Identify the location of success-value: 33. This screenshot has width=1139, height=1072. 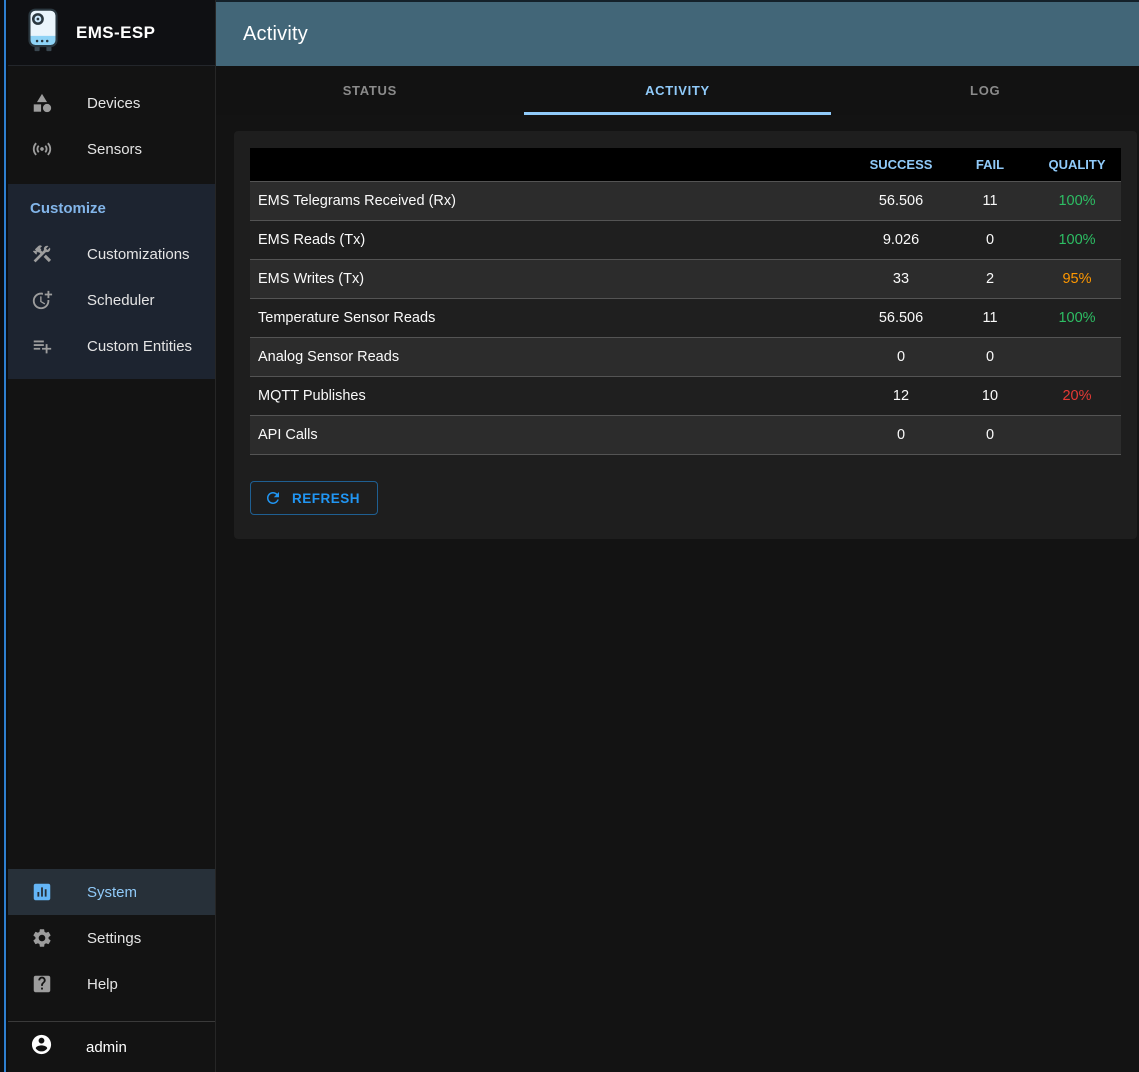
(901, 279).